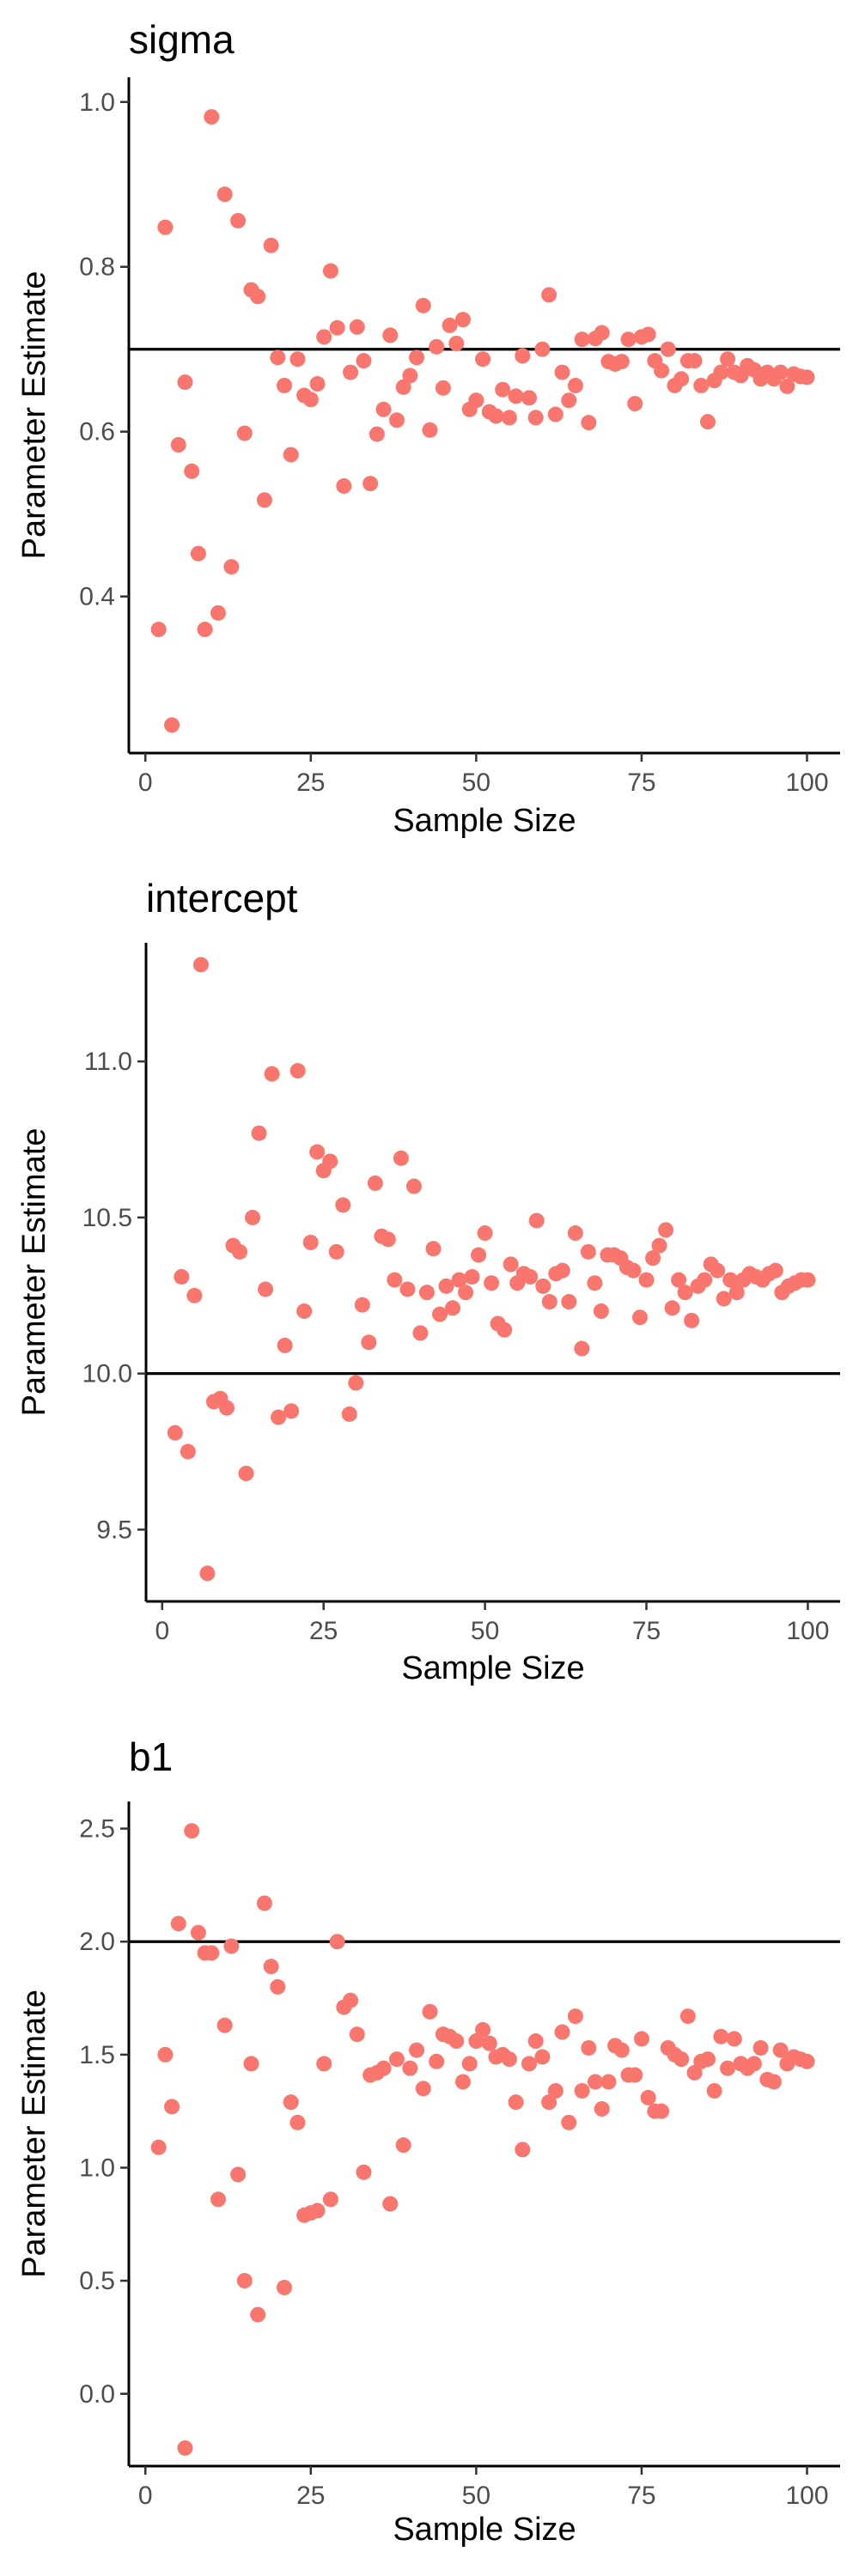 This screenshot has height=2576, width=859. I want to click on intercept-x-tick-label: 0, so click(162, 1631).